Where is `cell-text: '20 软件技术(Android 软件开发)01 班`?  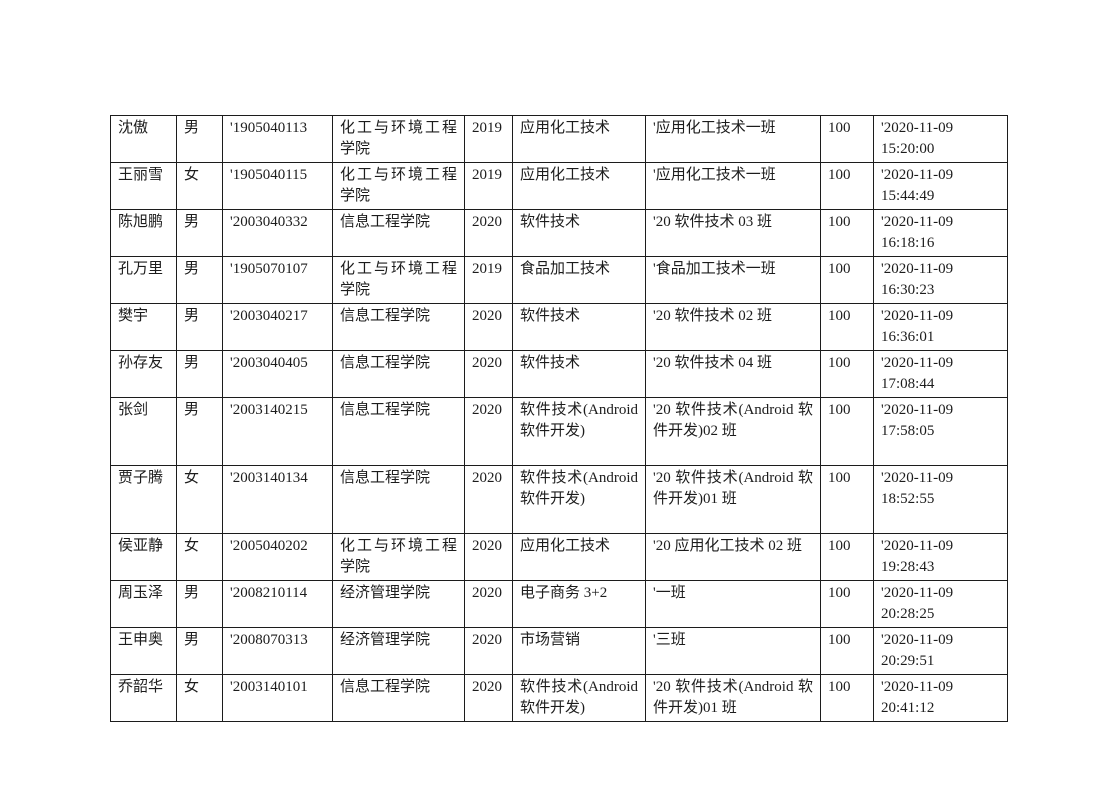
cell-text: '20 软件技术(Android 软件开发)01 班 is located at coordinates (733, 488).